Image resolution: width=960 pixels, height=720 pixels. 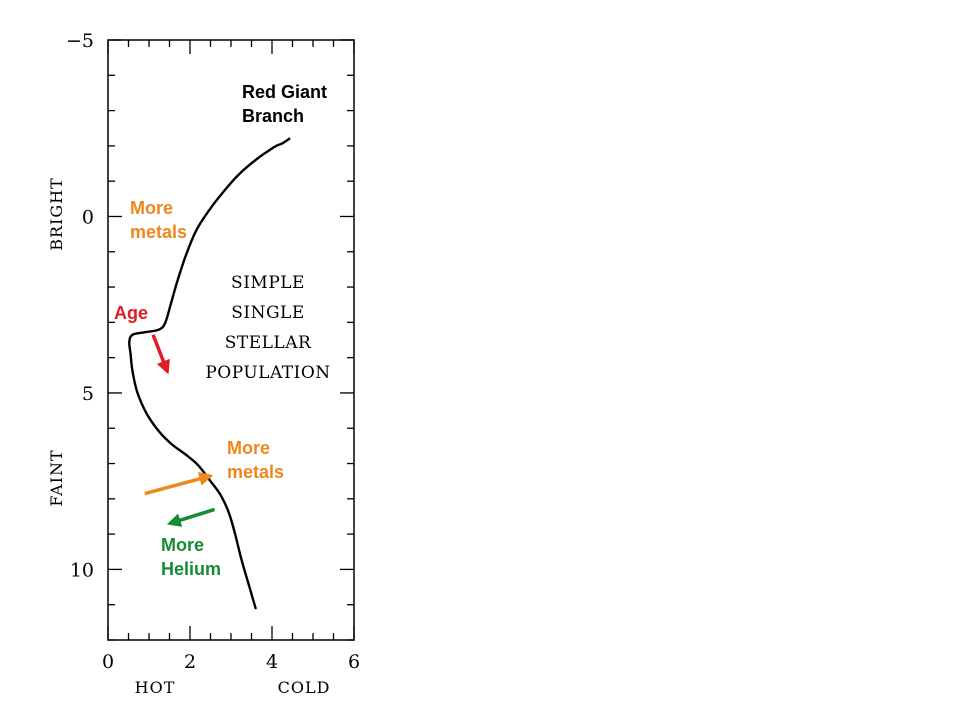 What do you see at coordinates (108, 662) in the screenshot?
I see `x-tick-label: 0` at bounding box center [108, 662].